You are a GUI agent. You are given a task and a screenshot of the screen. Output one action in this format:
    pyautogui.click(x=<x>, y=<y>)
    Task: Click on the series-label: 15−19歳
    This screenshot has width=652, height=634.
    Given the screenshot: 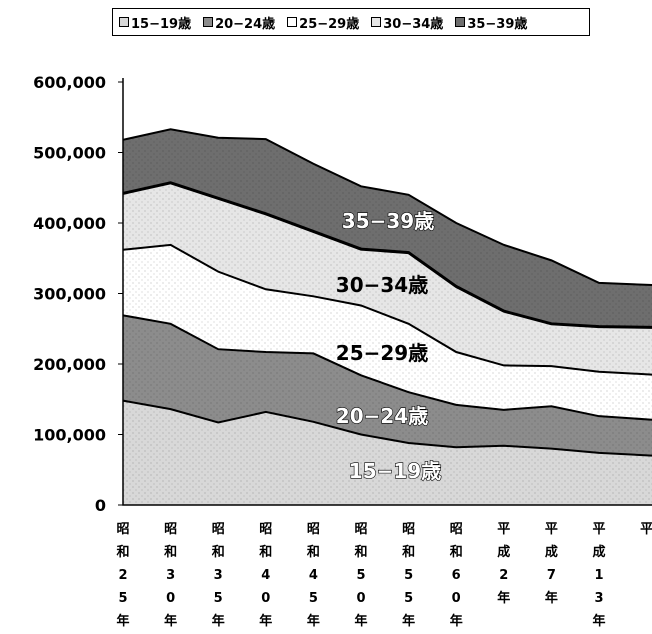 What is the action you would take?
    pyautogui.click(x=395, y=471)
    